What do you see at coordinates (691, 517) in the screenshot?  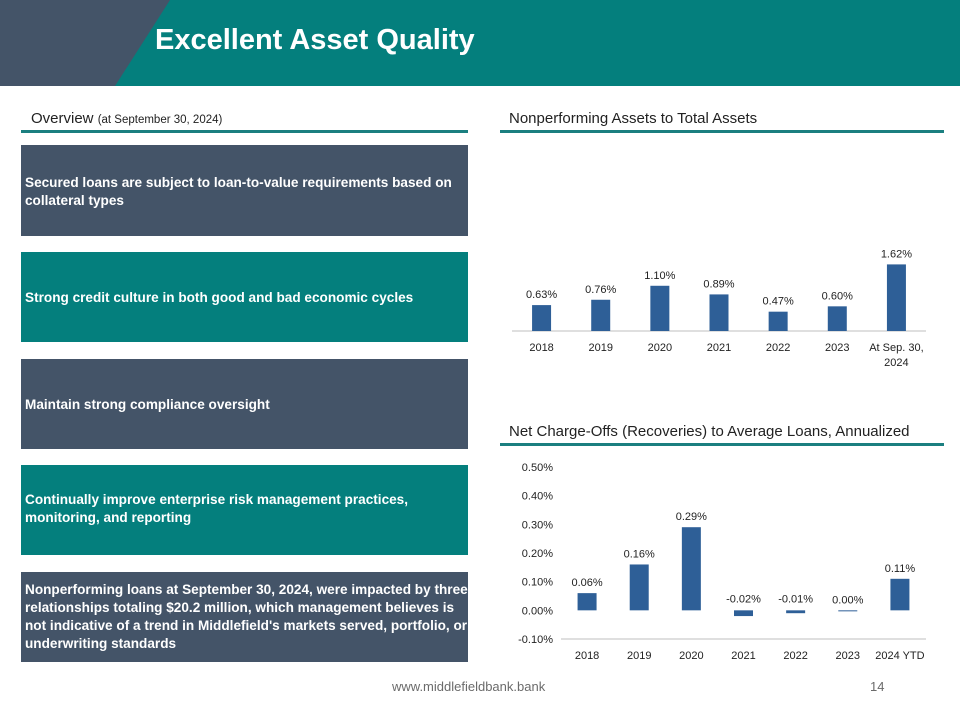 I see `chart1-data-label: 0.29%` at bounding box center [691, 517].